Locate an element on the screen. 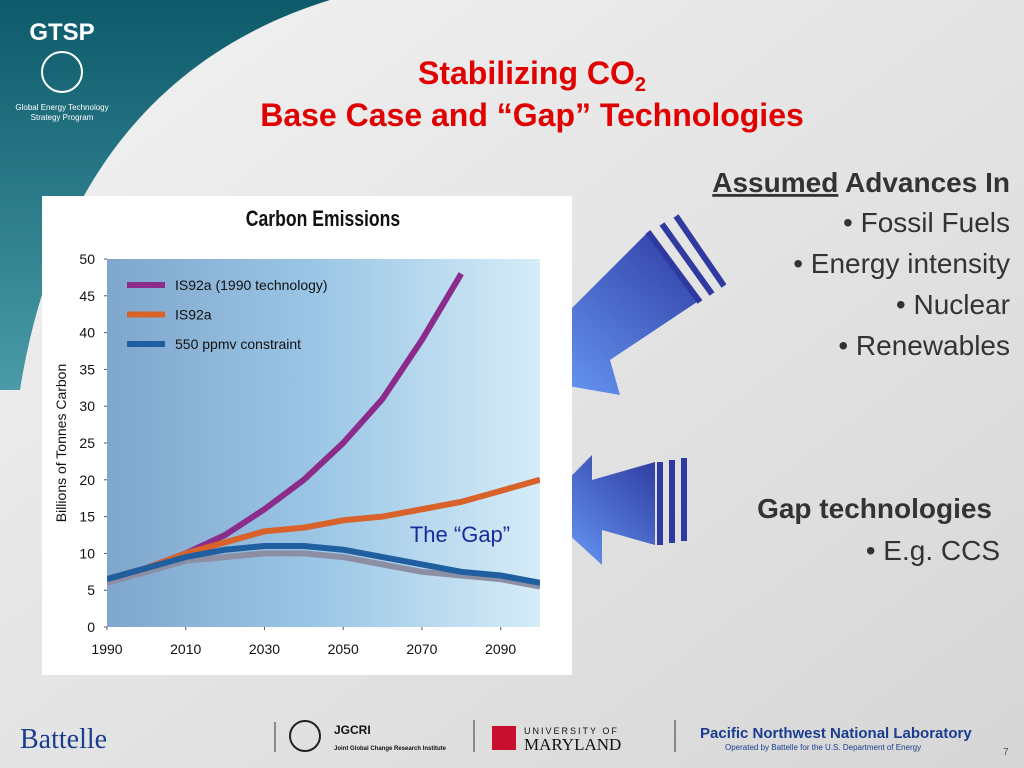 The width and height of the screenshot is (1024, 768). title: Base Case and “Gap” Technologies is located at coordinates (532, 115).